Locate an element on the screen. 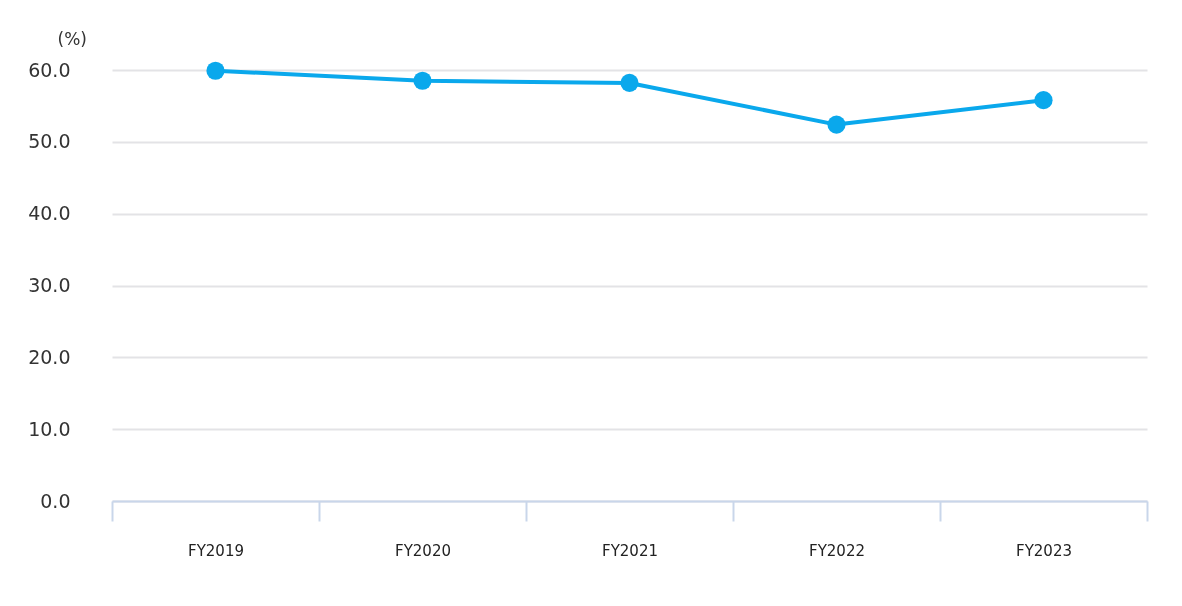 This screenshot has height=606, width=1182. y-tick-label: 0.0 is located at coordinates (55, 500).